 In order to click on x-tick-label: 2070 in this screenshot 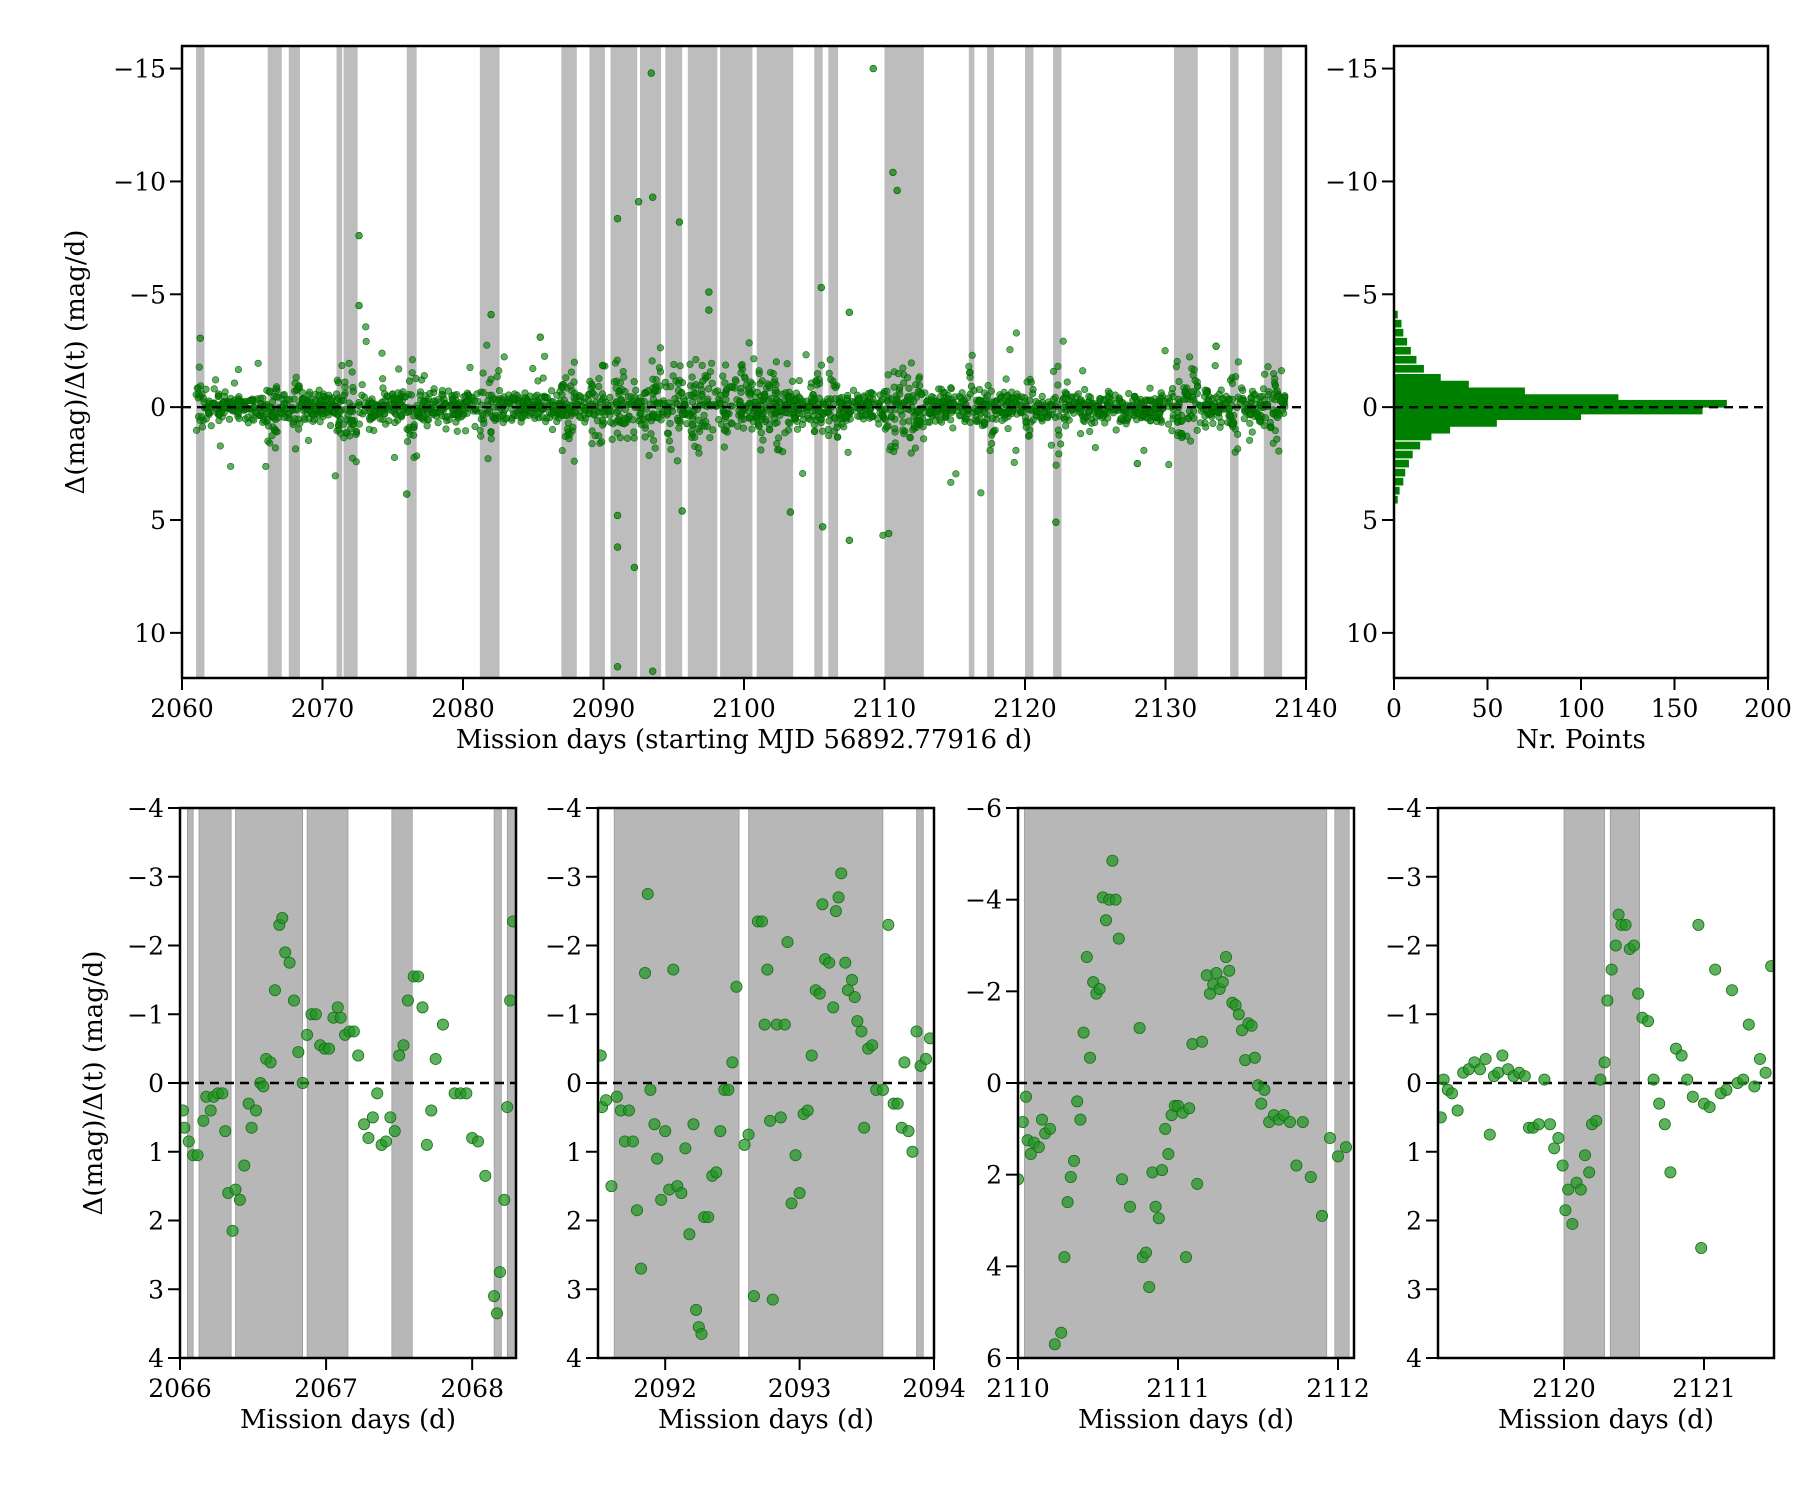, I will do `click(323, 708)`.